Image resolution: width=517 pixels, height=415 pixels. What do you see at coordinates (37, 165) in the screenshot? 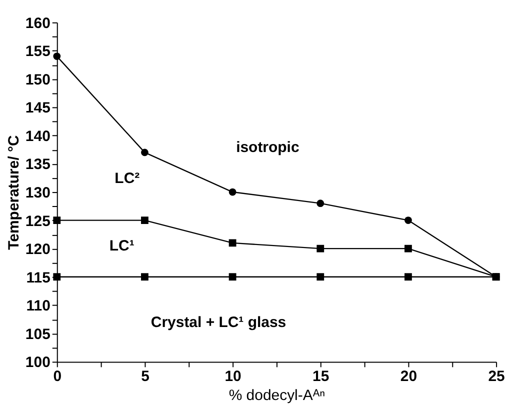
I see `y-tick-label: 135` at bounding box center [37, 165].